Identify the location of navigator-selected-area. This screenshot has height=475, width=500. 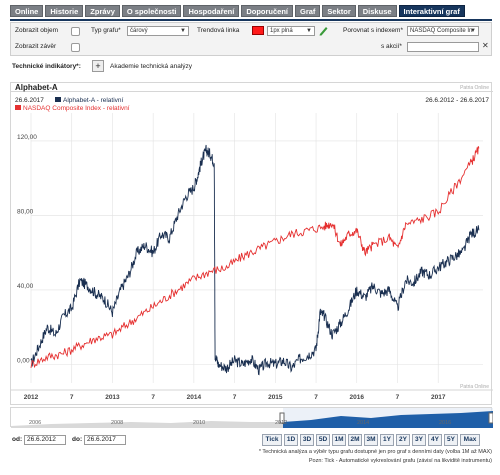
(388, 419).